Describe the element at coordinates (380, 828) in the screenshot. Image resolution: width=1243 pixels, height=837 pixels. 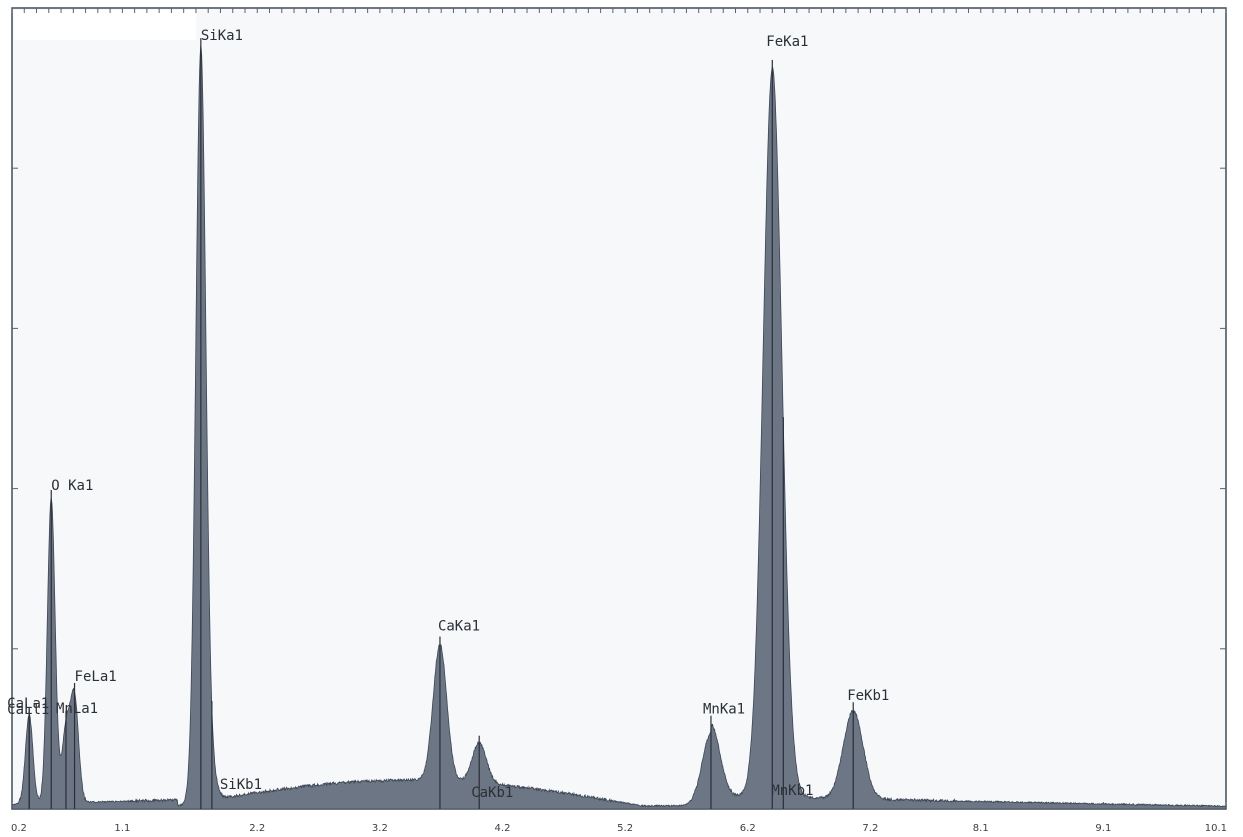
I see `x-tick-label: 3.2` at that location.